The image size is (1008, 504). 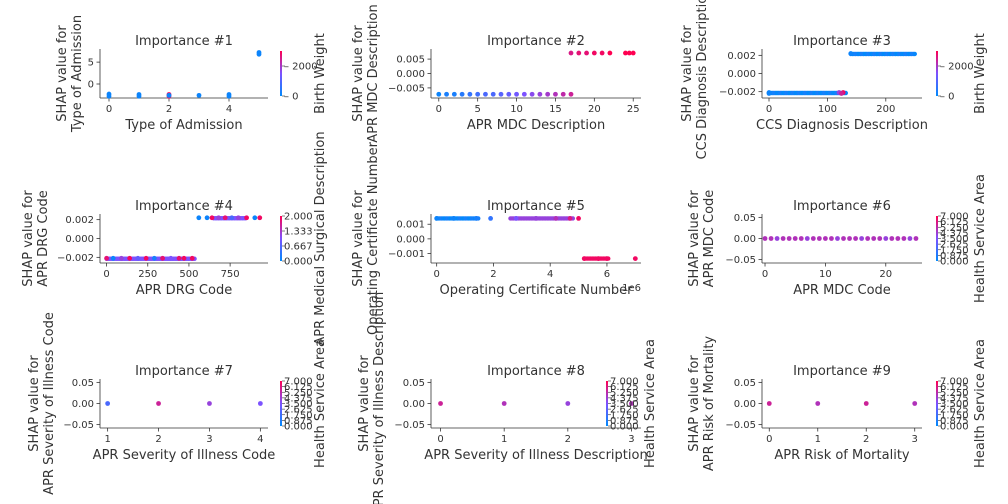 What do you see at coordinates (954, 393) in the screenshot?
I see `colorbar-tick-label: 5.250` at bounding box center [954, 393].